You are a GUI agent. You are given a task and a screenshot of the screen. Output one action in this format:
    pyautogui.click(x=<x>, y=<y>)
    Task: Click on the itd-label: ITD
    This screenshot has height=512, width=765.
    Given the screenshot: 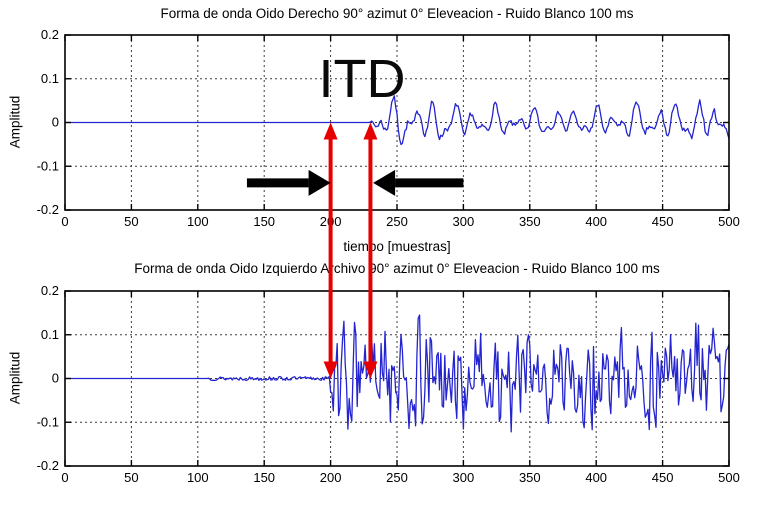 What is the action you would take?
    pyautogui.click(x=362, y=79)
    